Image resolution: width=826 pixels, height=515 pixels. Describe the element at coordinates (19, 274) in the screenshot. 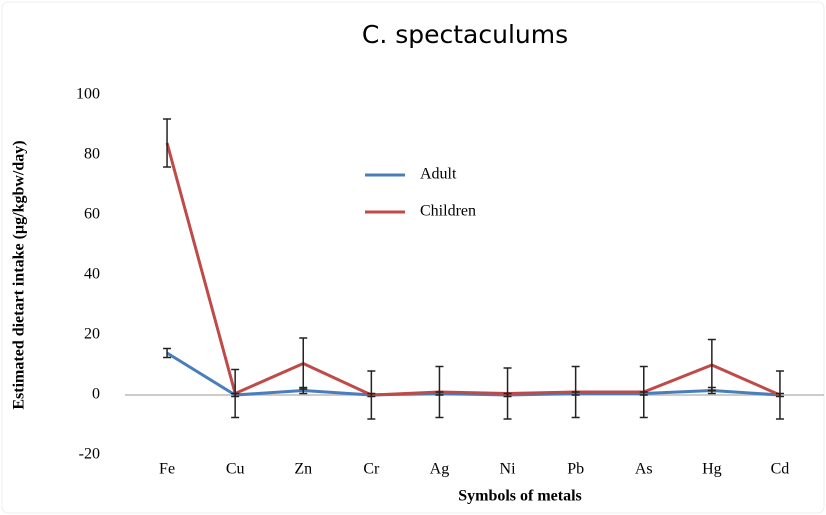

I see `y-axis-label: Estimated dietart intake (µg/kgbw/day)` at that location.